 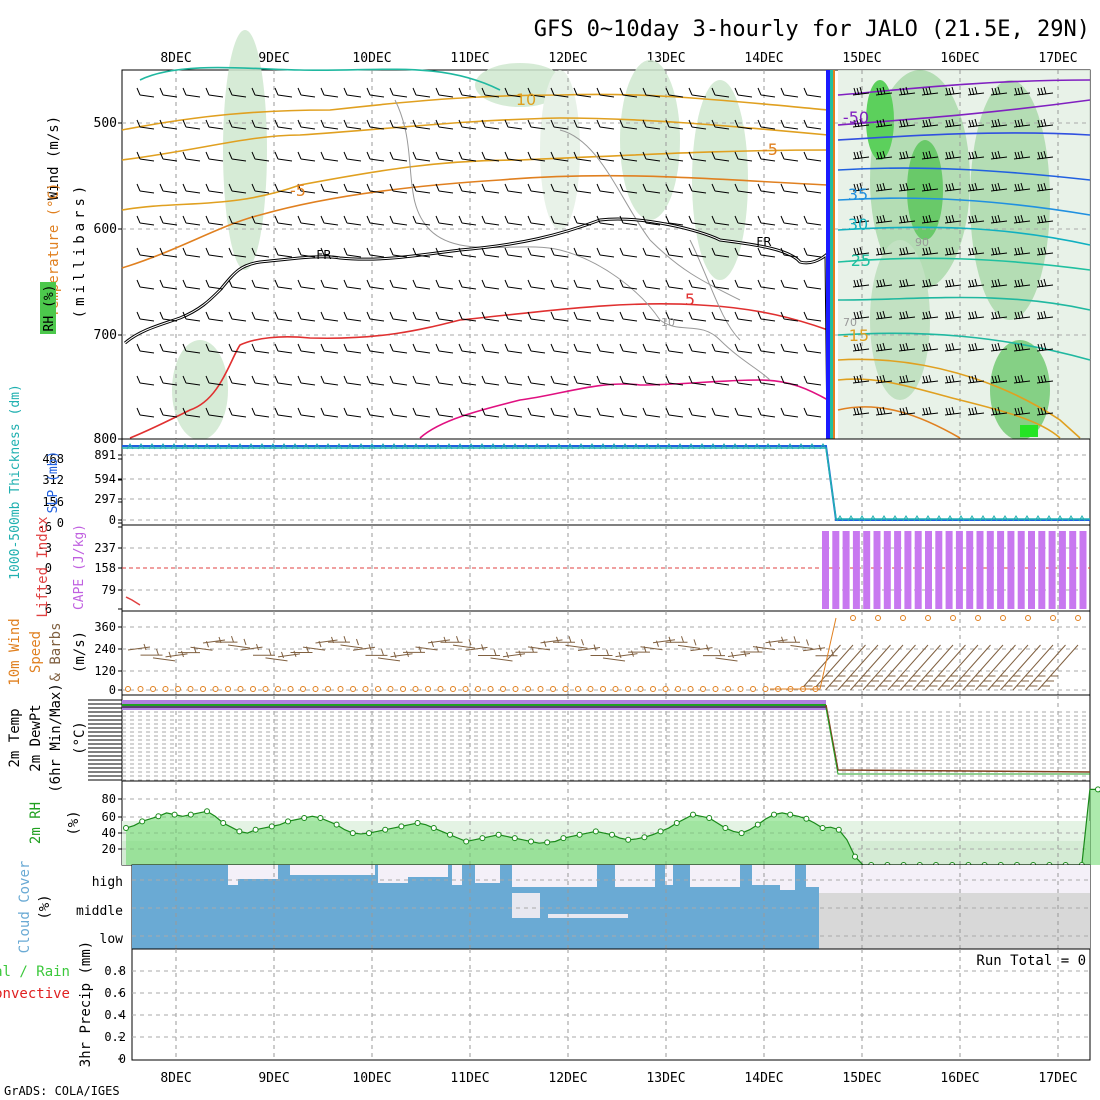 I want to click on contour-label: FR, so click(x=323, y=255).